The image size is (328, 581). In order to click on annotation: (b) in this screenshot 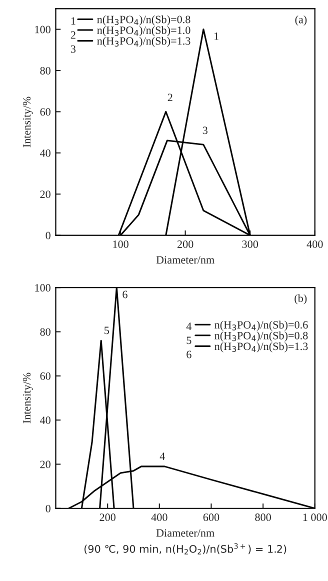, I will do `click(300, 299)`.